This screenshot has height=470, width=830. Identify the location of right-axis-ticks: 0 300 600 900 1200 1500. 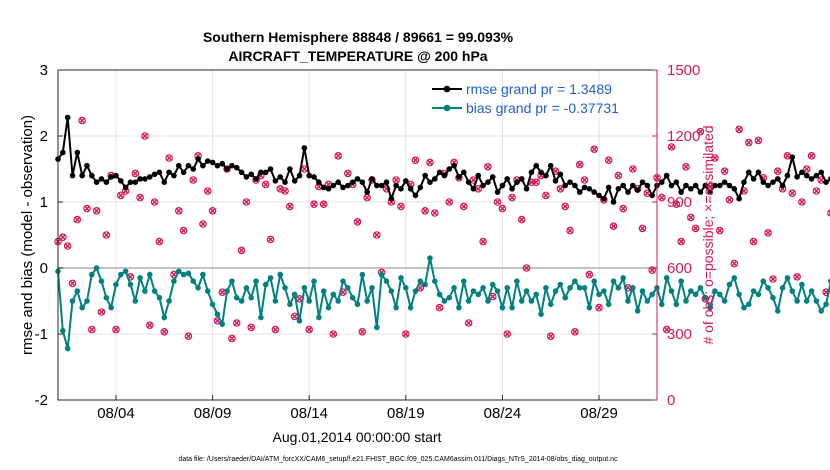
(676, 235).